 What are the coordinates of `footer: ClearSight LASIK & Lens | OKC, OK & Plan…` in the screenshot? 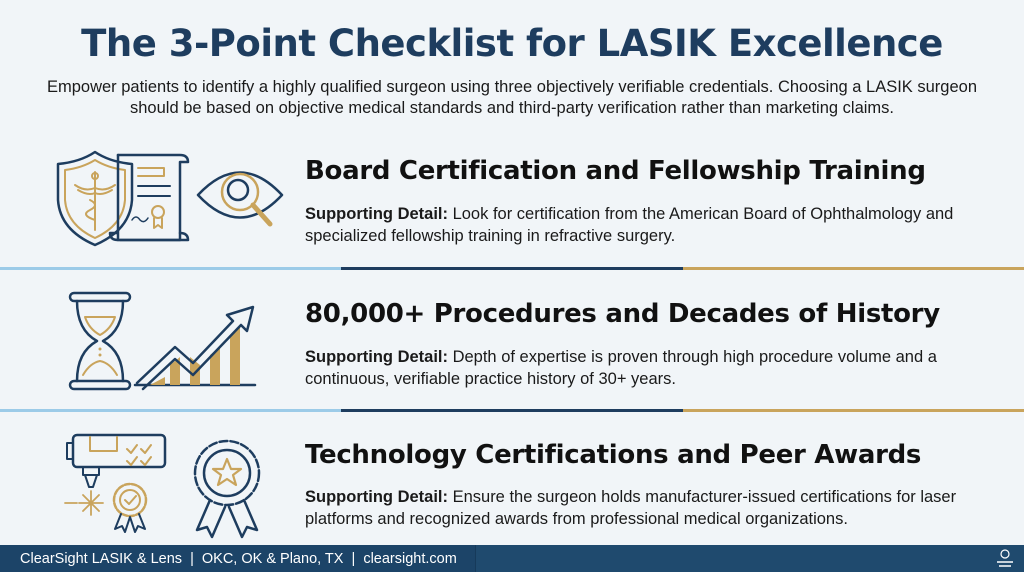 It's located at (512, 558).